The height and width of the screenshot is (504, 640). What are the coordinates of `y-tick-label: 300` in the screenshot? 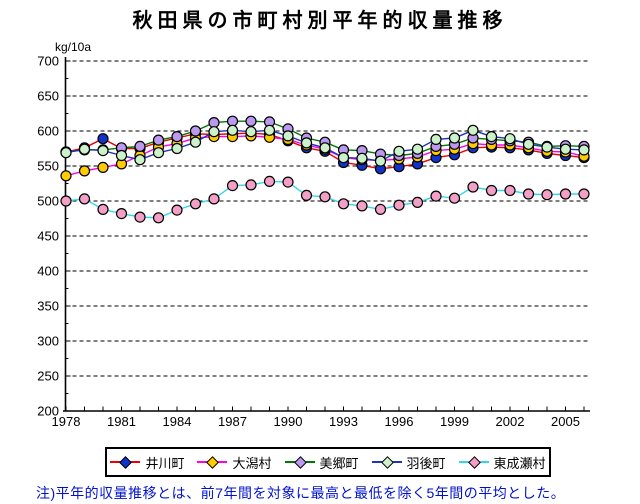 It's located at (48, 341).